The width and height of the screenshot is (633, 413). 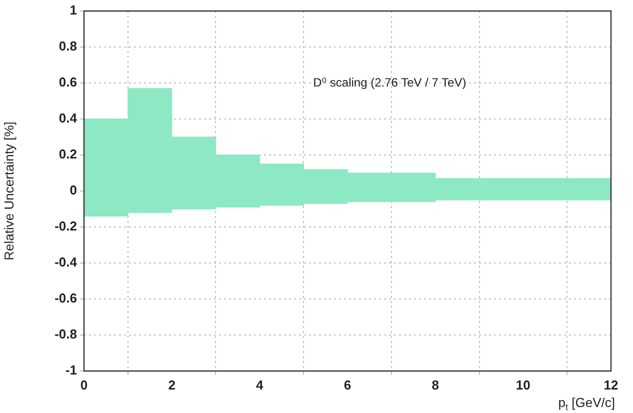 I want to click on x-tick-label: 2, so click(x=172, y=384).